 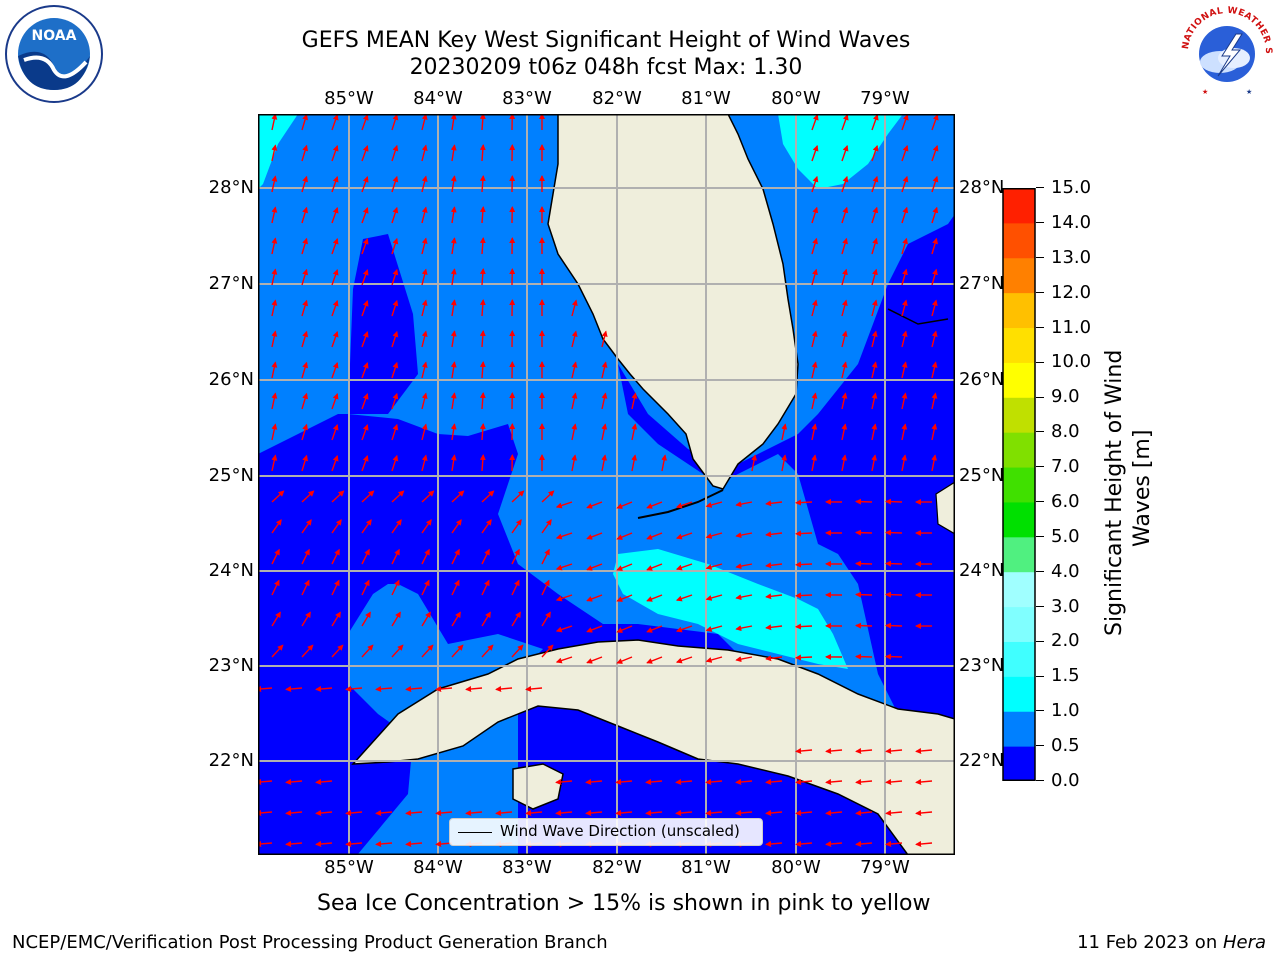 What do you see at coordinates (538, 786) in the screenshot?
I see `isla-de-la-juventud` at bounding box center [538, 786].